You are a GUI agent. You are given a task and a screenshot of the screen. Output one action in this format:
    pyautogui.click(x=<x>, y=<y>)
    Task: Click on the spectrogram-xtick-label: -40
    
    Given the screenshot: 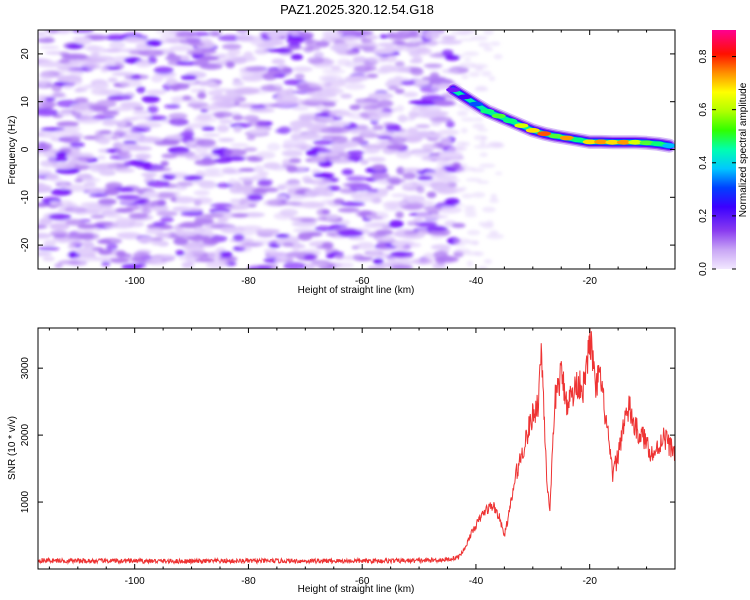 What is the action you would take?
    pyautogui.click(x=476, y=281)
    